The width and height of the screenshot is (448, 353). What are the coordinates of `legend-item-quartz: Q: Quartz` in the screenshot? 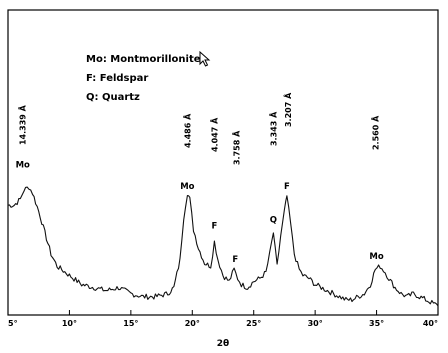 It's located at (113, 97).